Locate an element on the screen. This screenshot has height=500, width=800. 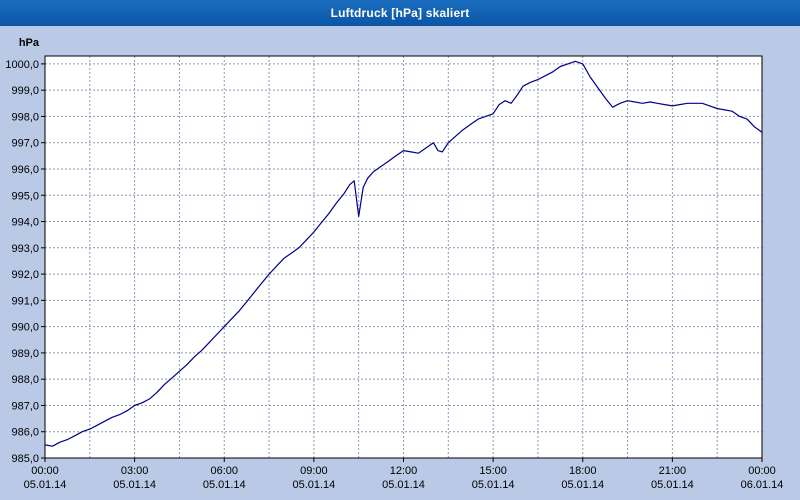
y-tick-label: 997,0 is located at coordinates (25, 144).